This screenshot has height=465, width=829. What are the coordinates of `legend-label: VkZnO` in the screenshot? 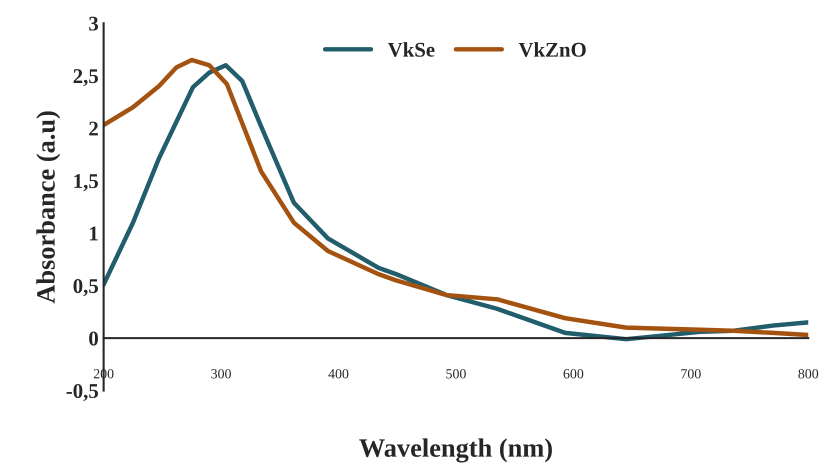 It's located at (552, 49).